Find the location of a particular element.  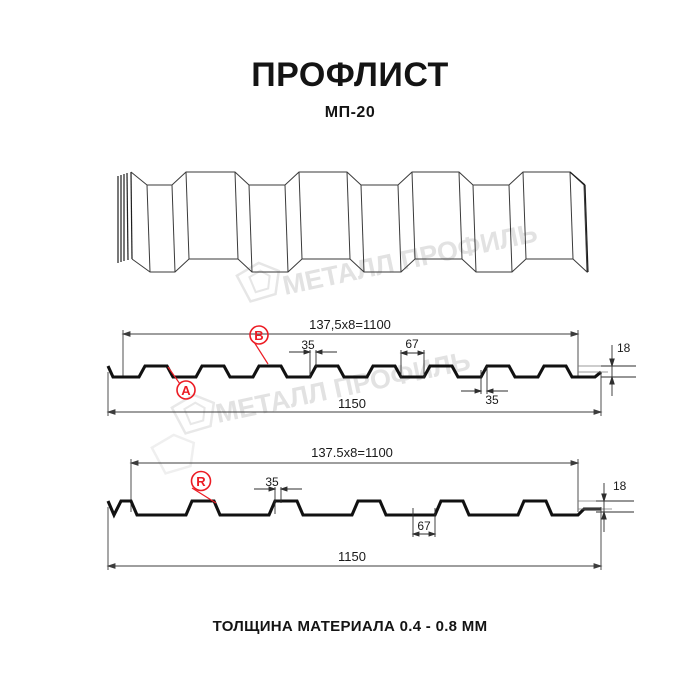

marker-a: A is located at coordinates (181, 383).